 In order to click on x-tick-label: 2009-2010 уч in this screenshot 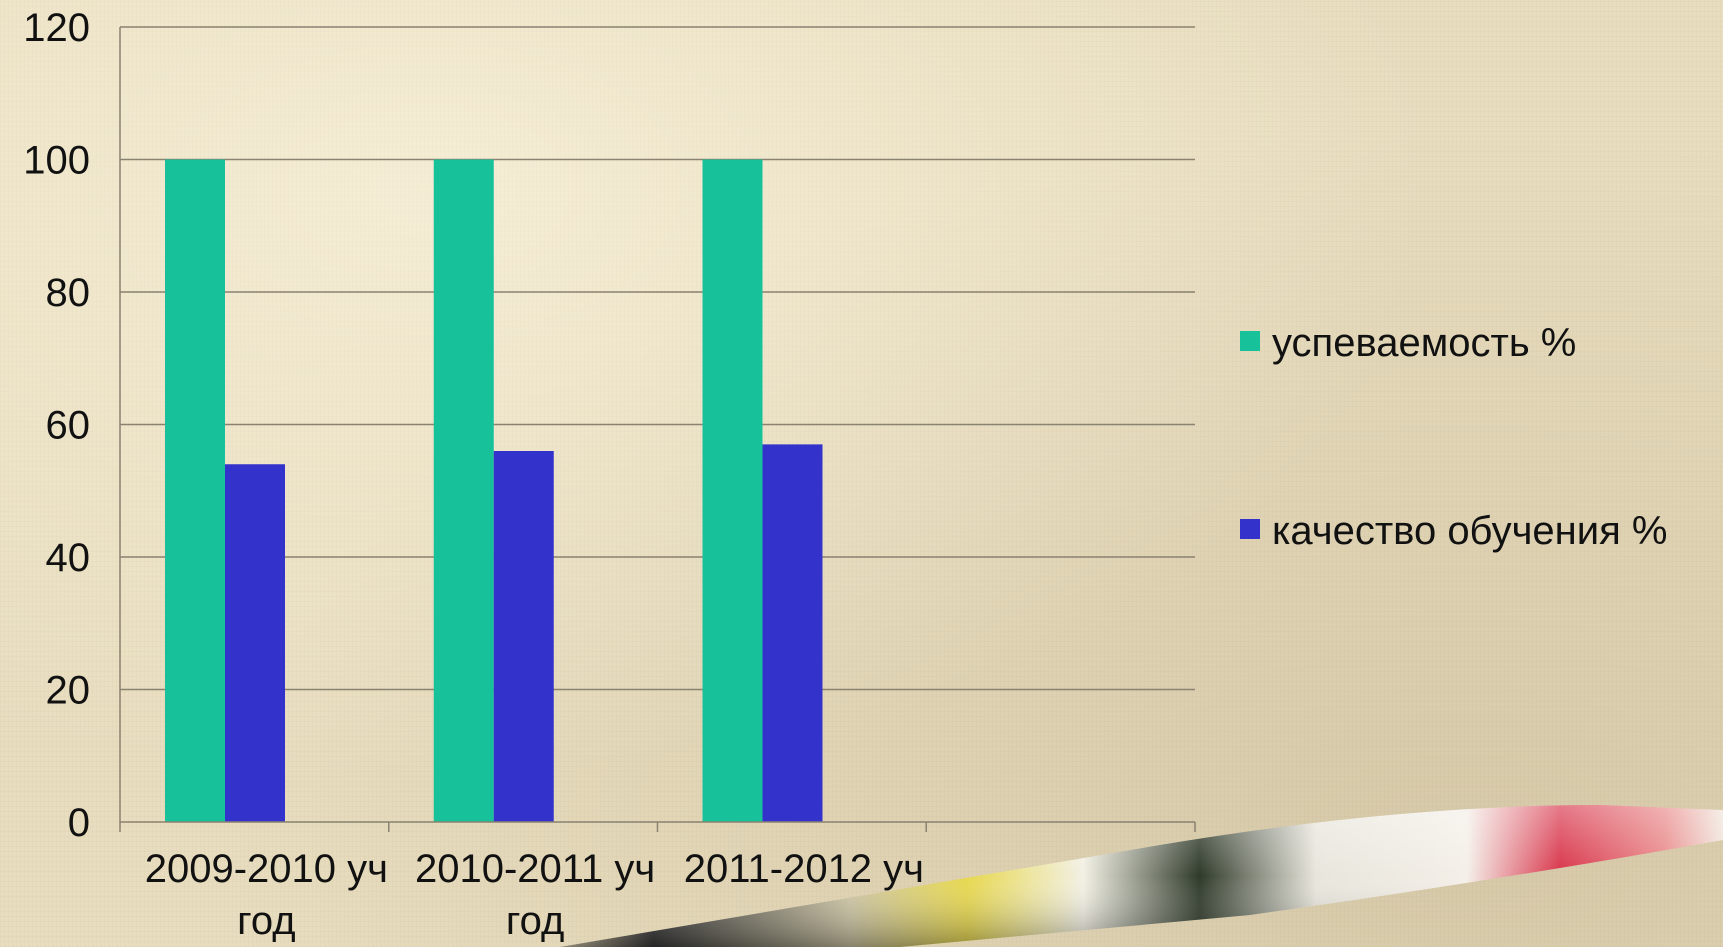, I will do `click(266, 869)`.